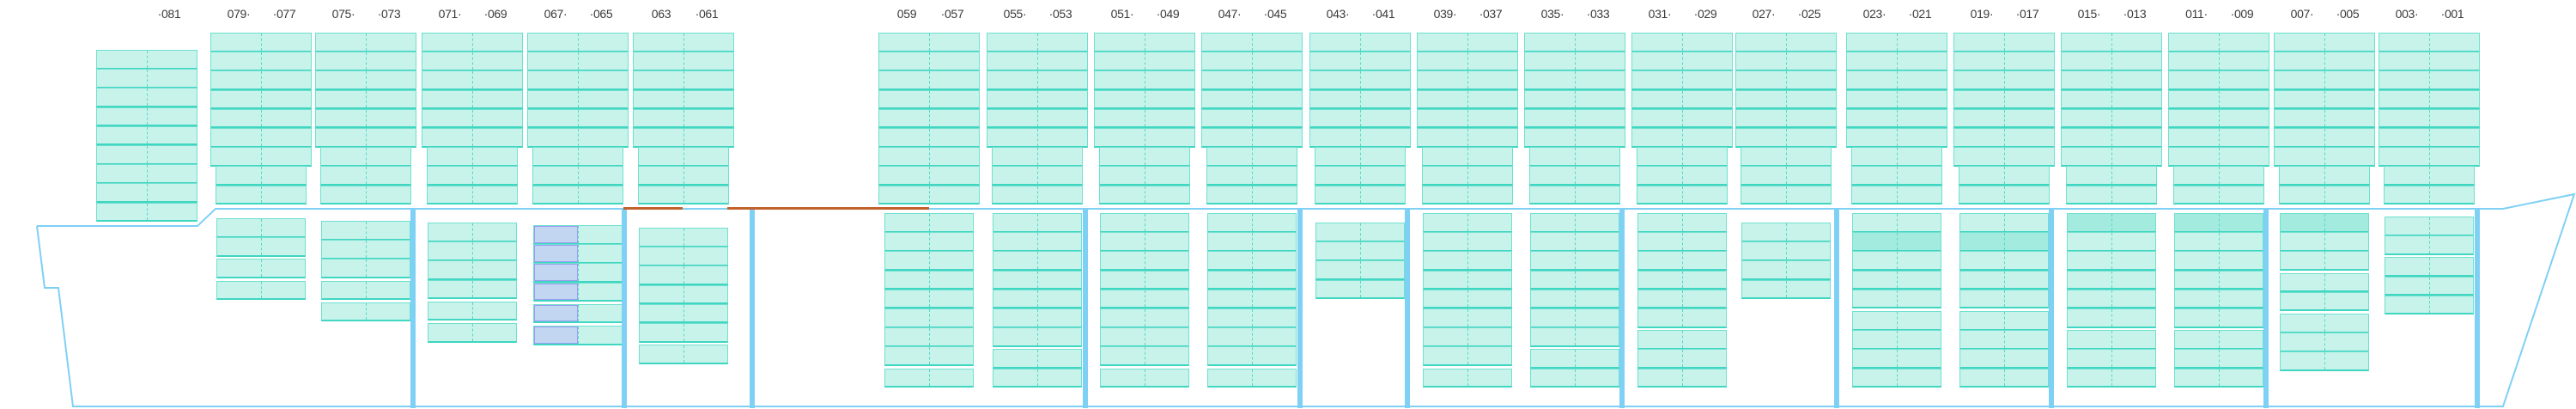 This screenshot has width=2576, height=409. I want to click on selected-slot, so click(556, 273).